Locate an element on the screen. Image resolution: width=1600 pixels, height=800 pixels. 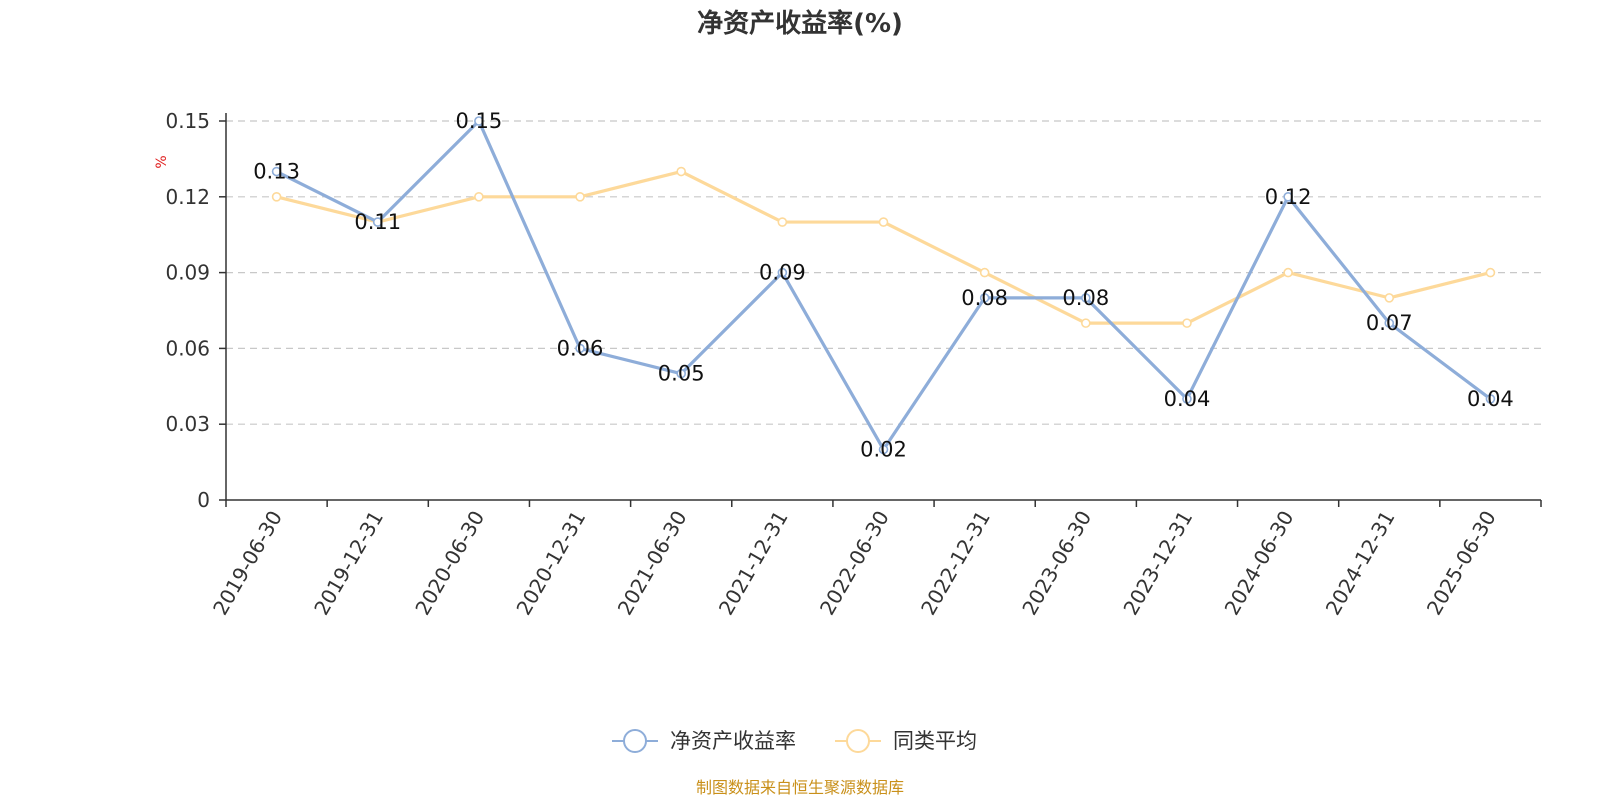
legend-label-roe: 净资产收益率 is located at coordinates (733, 741).